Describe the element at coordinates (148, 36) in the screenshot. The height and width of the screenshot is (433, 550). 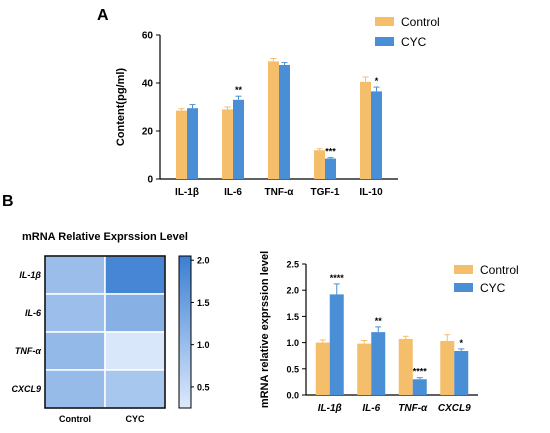
I see `y-tick-label: 60` at that location.